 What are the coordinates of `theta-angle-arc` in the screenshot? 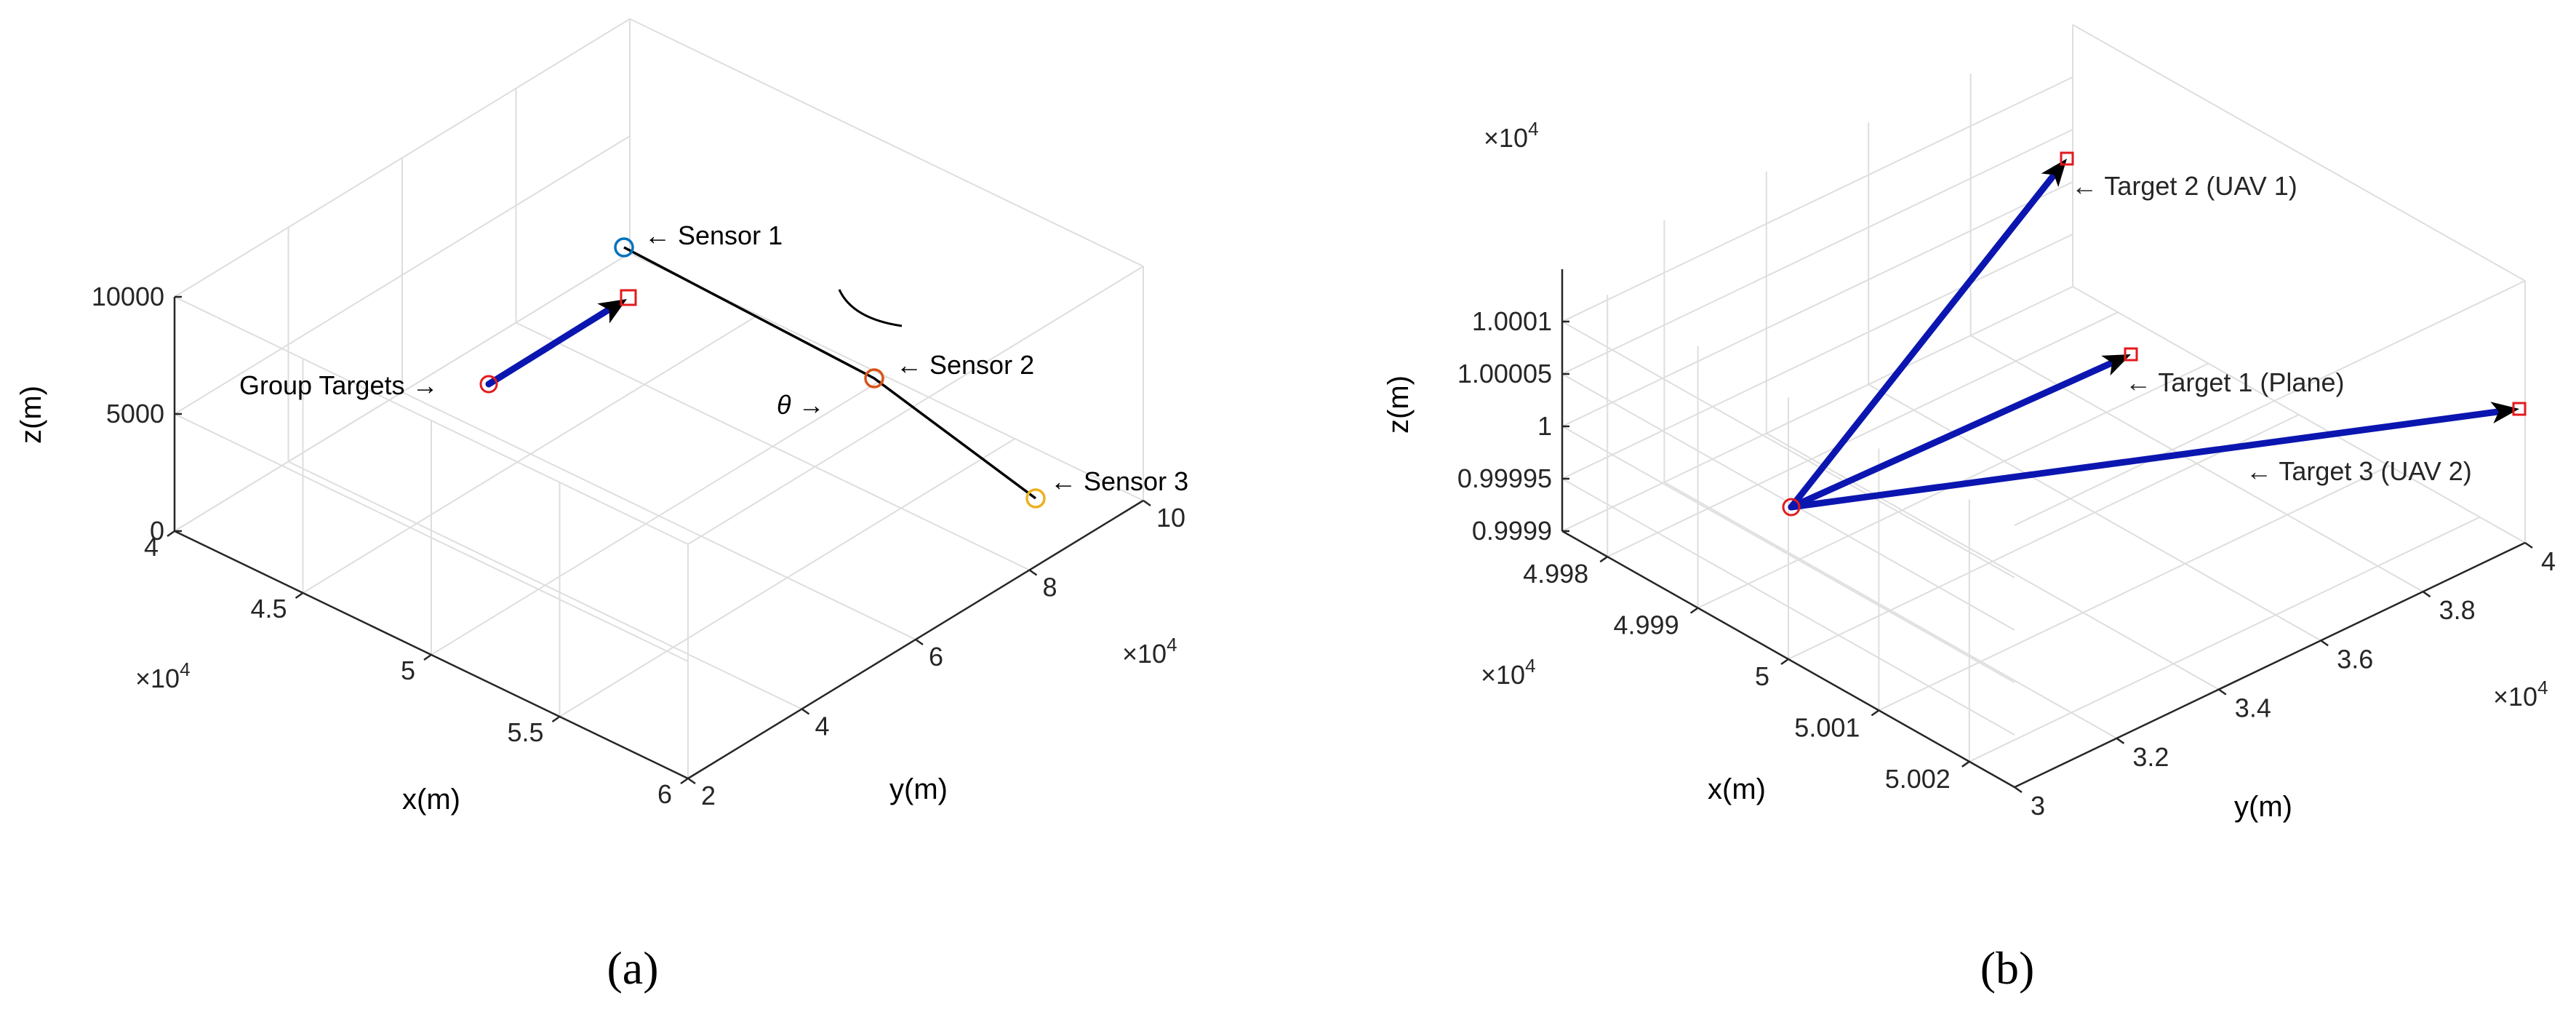 It's located at (870, 308).